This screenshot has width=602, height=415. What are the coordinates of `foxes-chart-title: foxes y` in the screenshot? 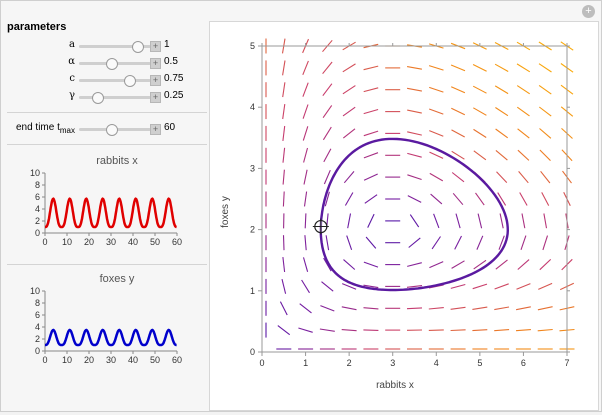 It's located at (117, 279).